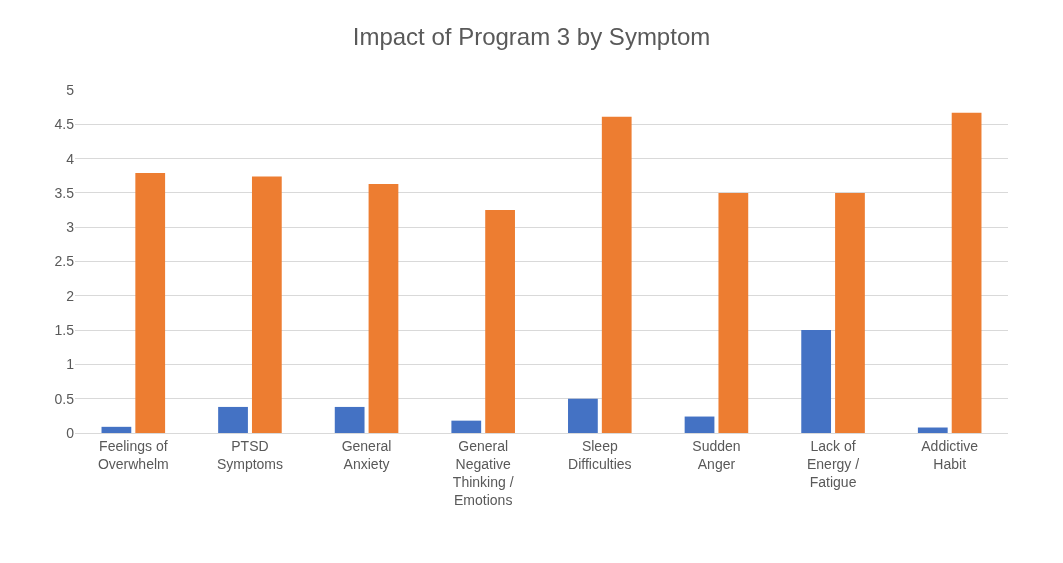 The image size is (1063, 563). I want to click on chart-title: Impact of Program 3 by Symptom, so click(531, 36).